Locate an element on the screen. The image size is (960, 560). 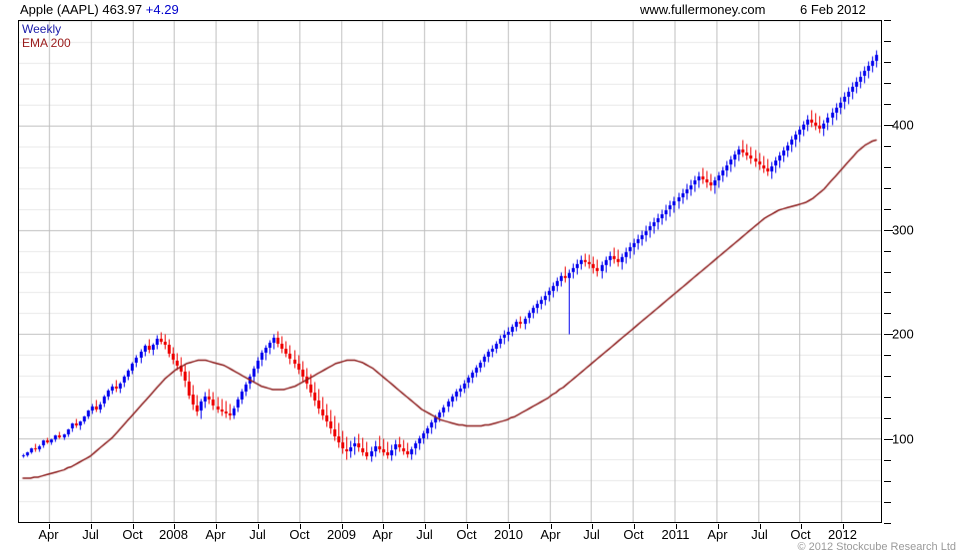
y-axis-label: 200 is located at coordinates (903, 334).